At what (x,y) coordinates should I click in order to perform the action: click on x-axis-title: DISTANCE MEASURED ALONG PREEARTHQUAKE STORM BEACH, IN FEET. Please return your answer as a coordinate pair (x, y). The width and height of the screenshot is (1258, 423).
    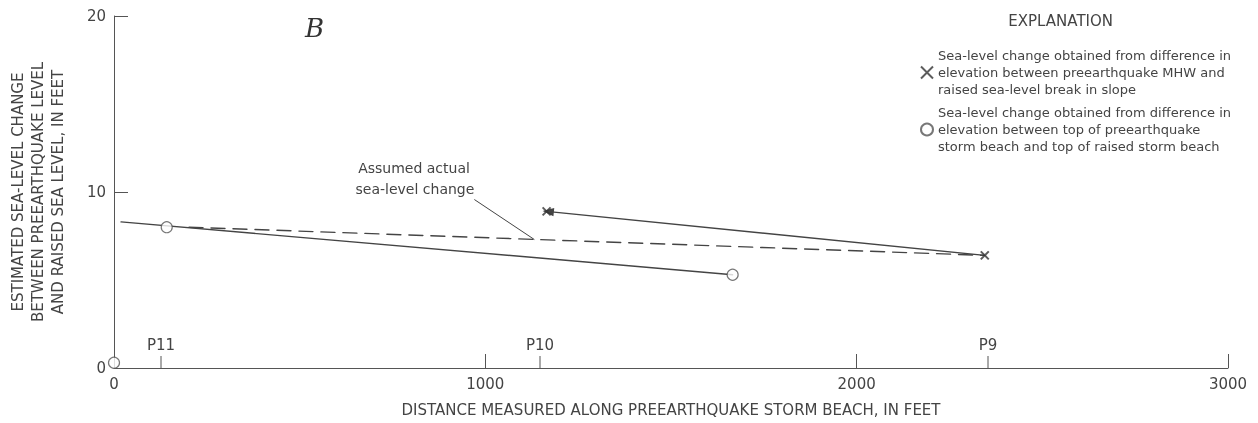
    Looking at the image, I should click on (671, 409).